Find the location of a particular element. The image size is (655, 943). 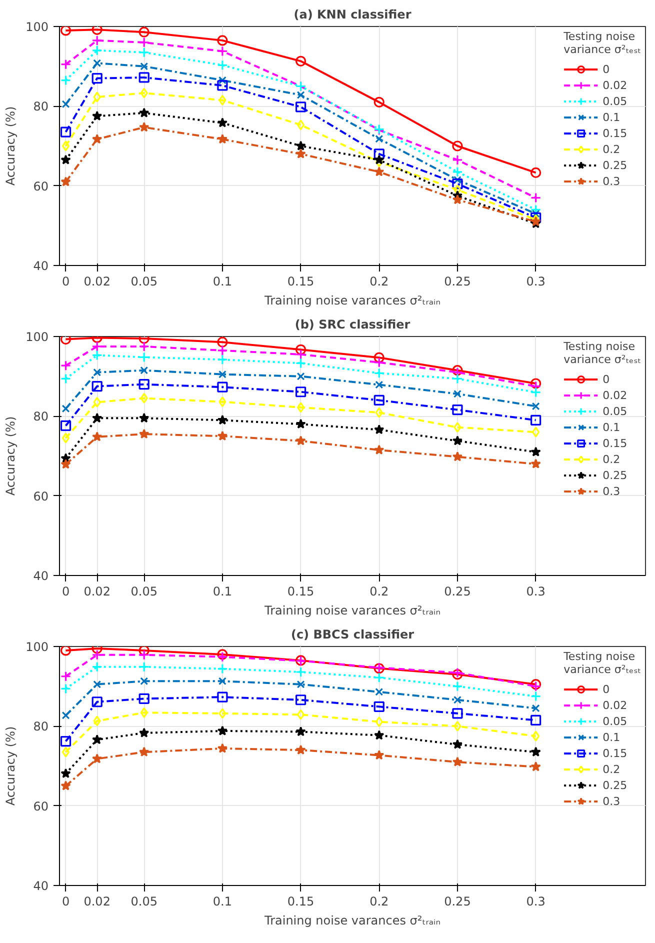

chart-title: (c) BBCS classifier is located at coordinates (352, 635).